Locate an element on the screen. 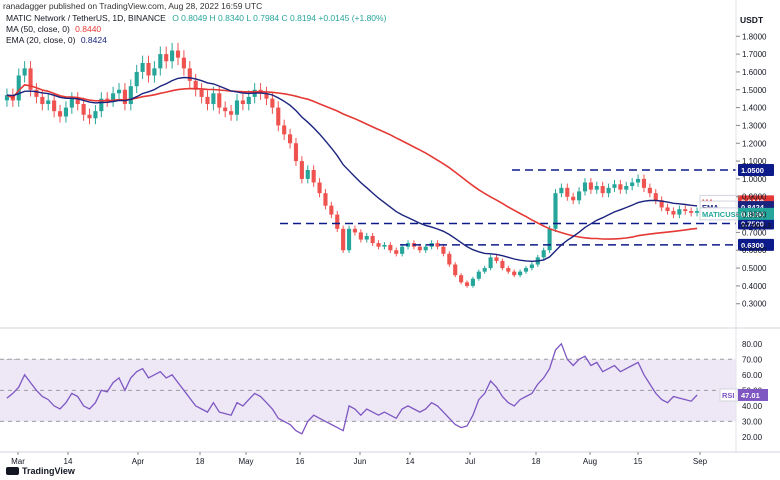 This screenshot has height=480, width=780. time-tick-label: Jun is located at coordinates (360, 461).